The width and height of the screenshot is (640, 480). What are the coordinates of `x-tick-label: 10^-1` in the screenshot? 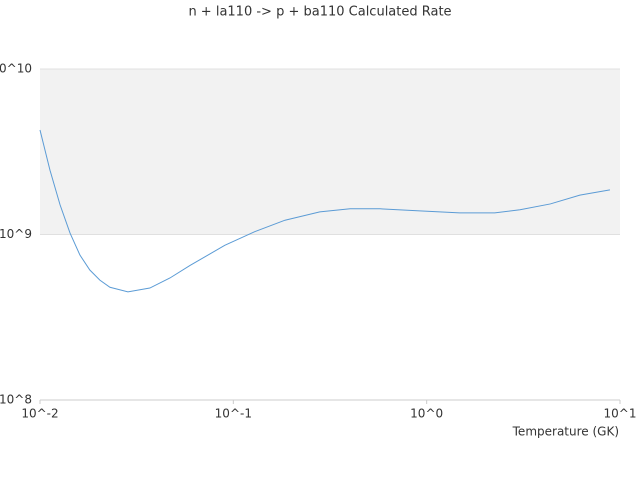 It's located at (233, 414).